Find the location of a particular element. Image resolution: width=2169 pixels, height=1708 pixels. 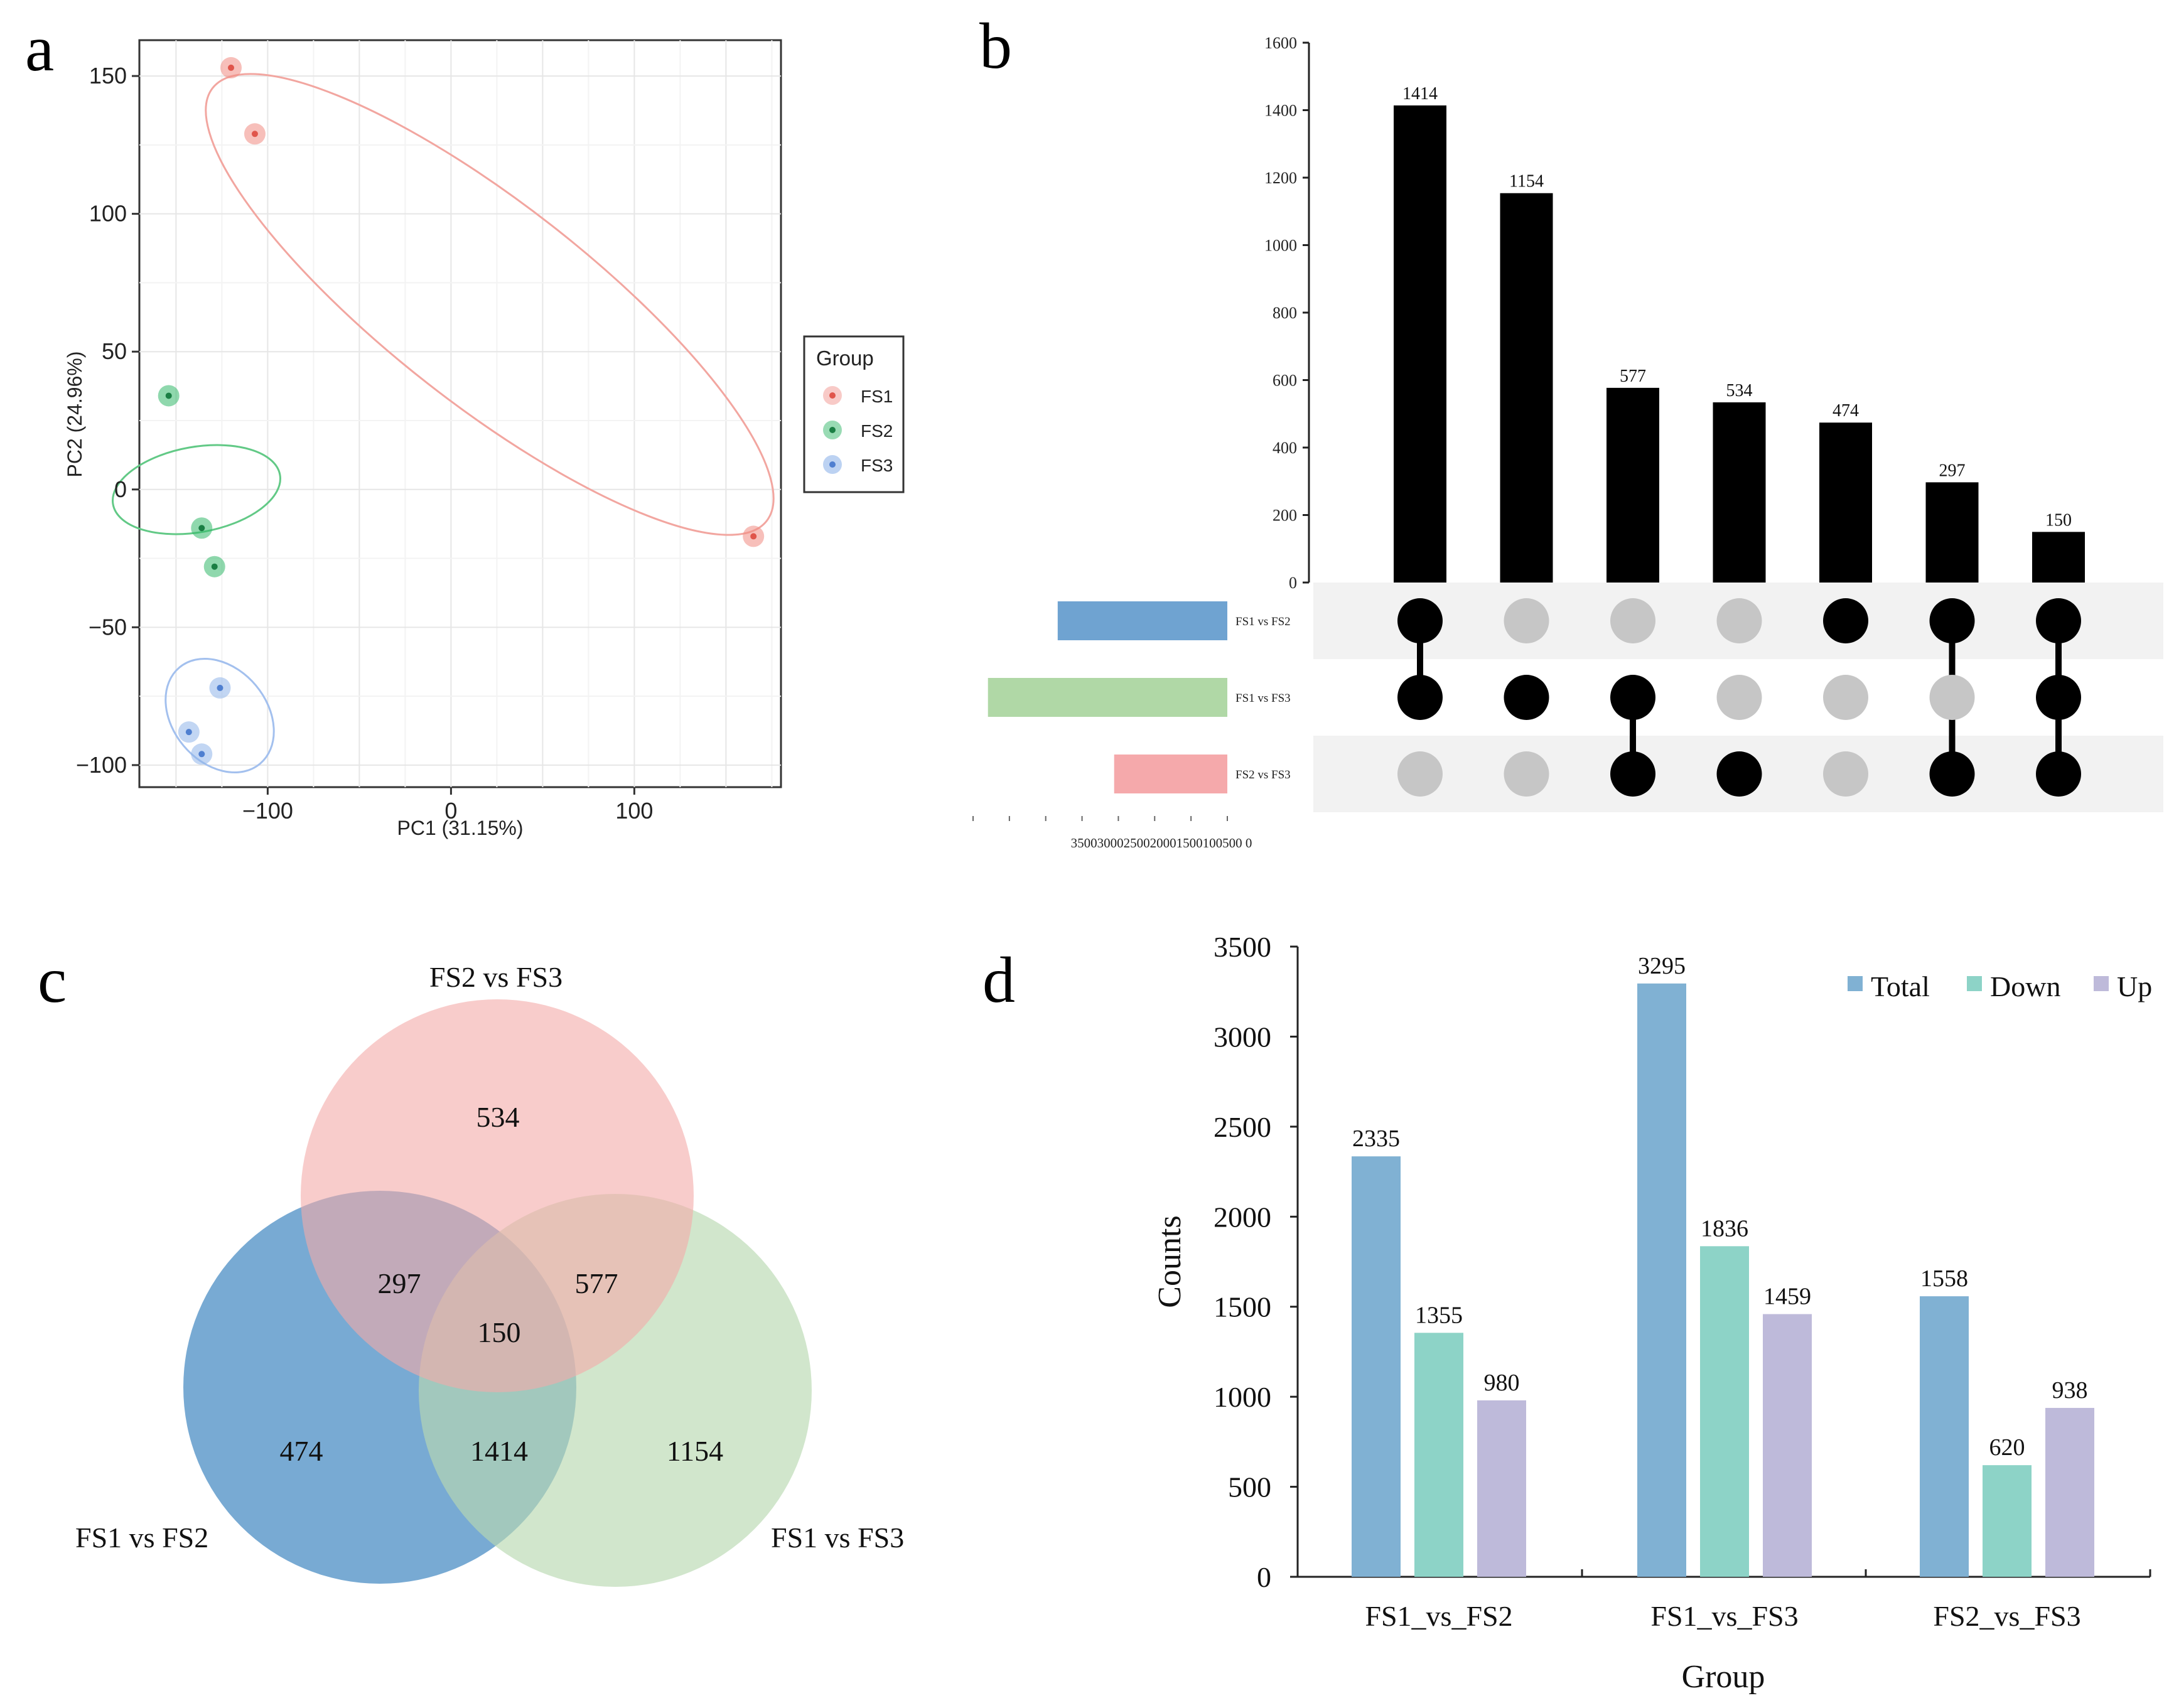

bar-value-label: 1459 is located at coordinates (1787, 1296).